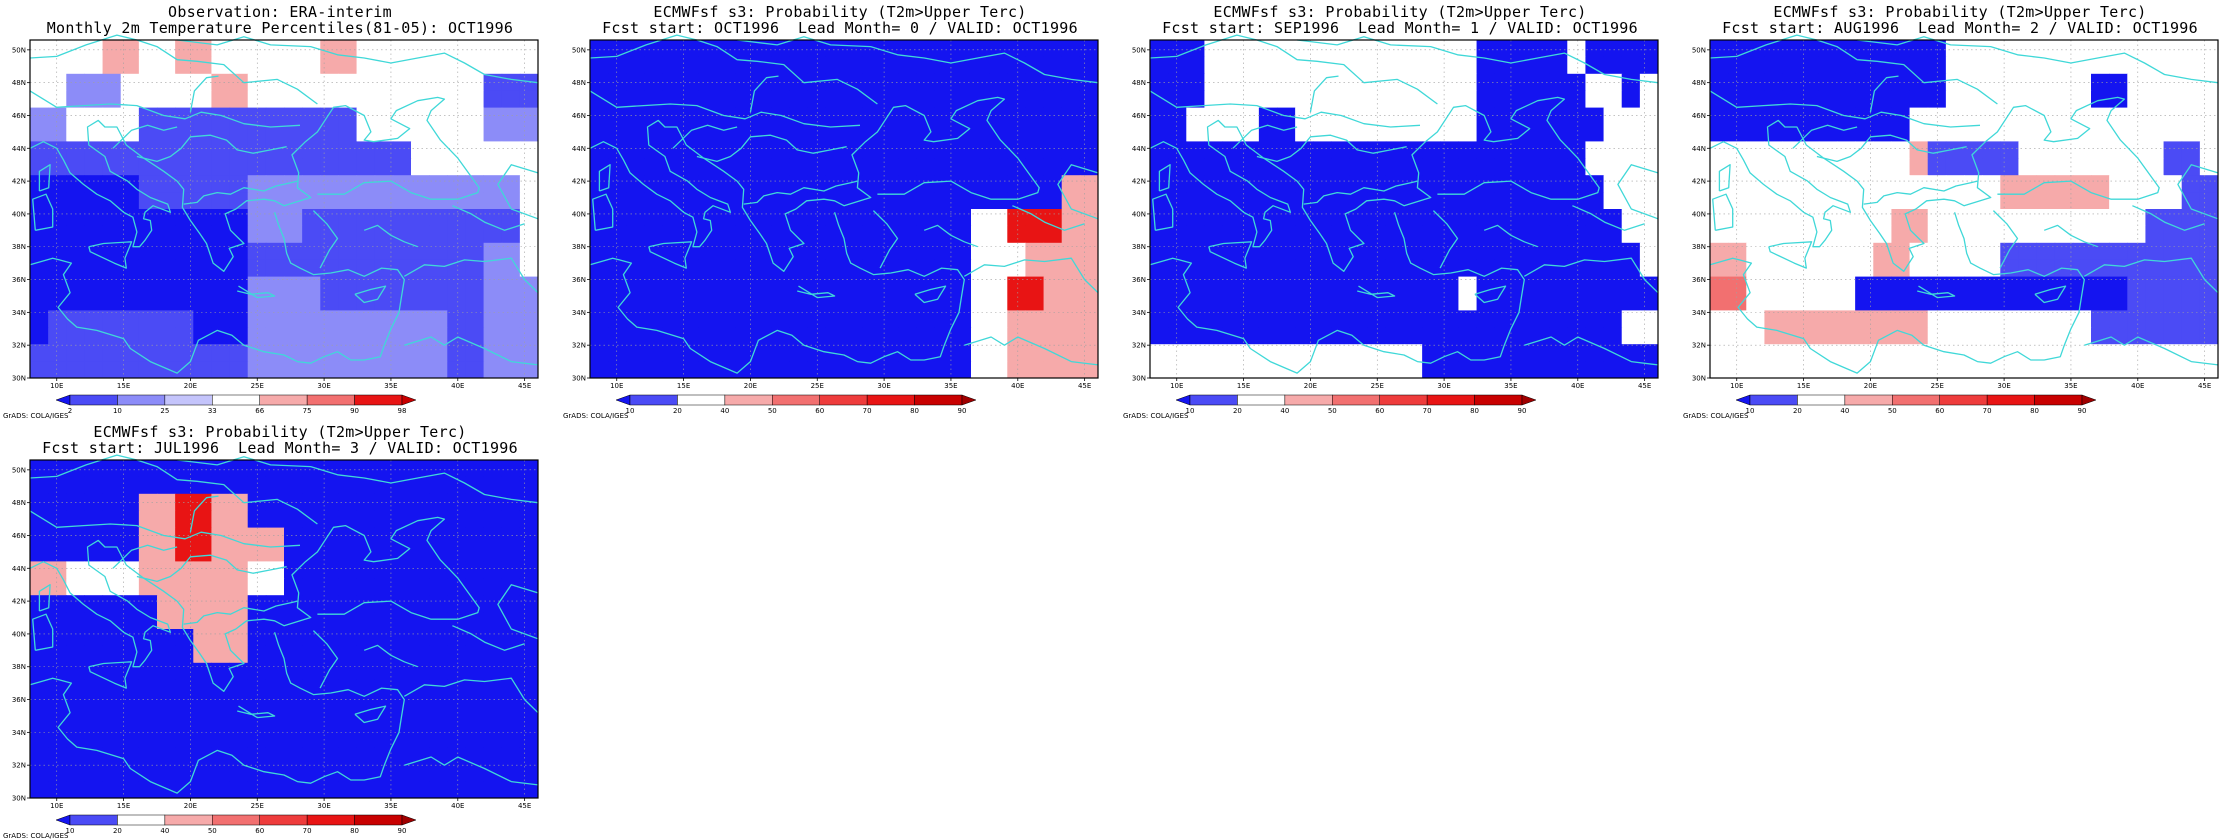 Image resolution: width=2240 pixels, height=840 pixels. What do you see at coordinates (1139, 149) in the screenshot?
I see `y-tick-label: 44N` at bounding box center [1139, 149].